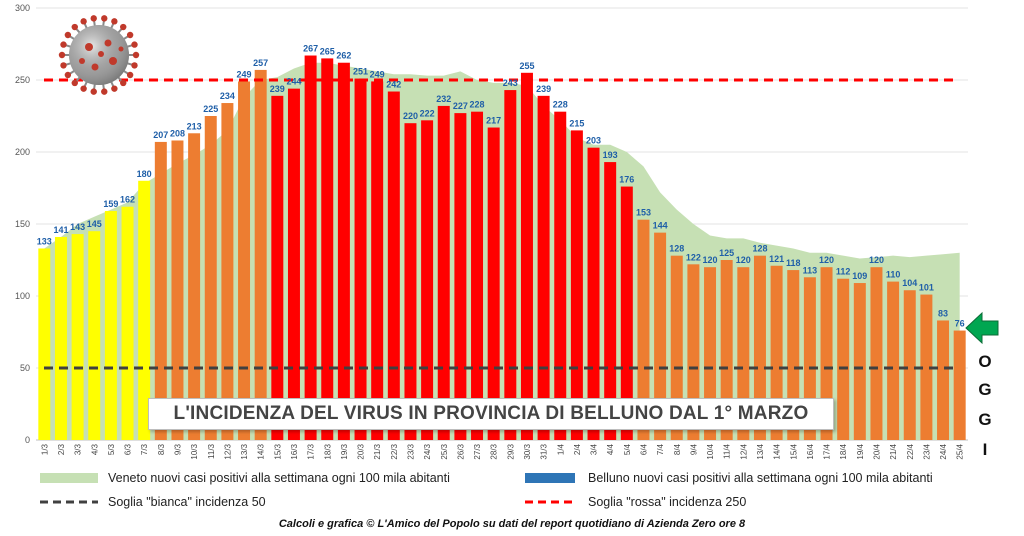  Describe the element at coordinates (793, 263) in the screenshot. I see `bar-value-label: 118` at that location.